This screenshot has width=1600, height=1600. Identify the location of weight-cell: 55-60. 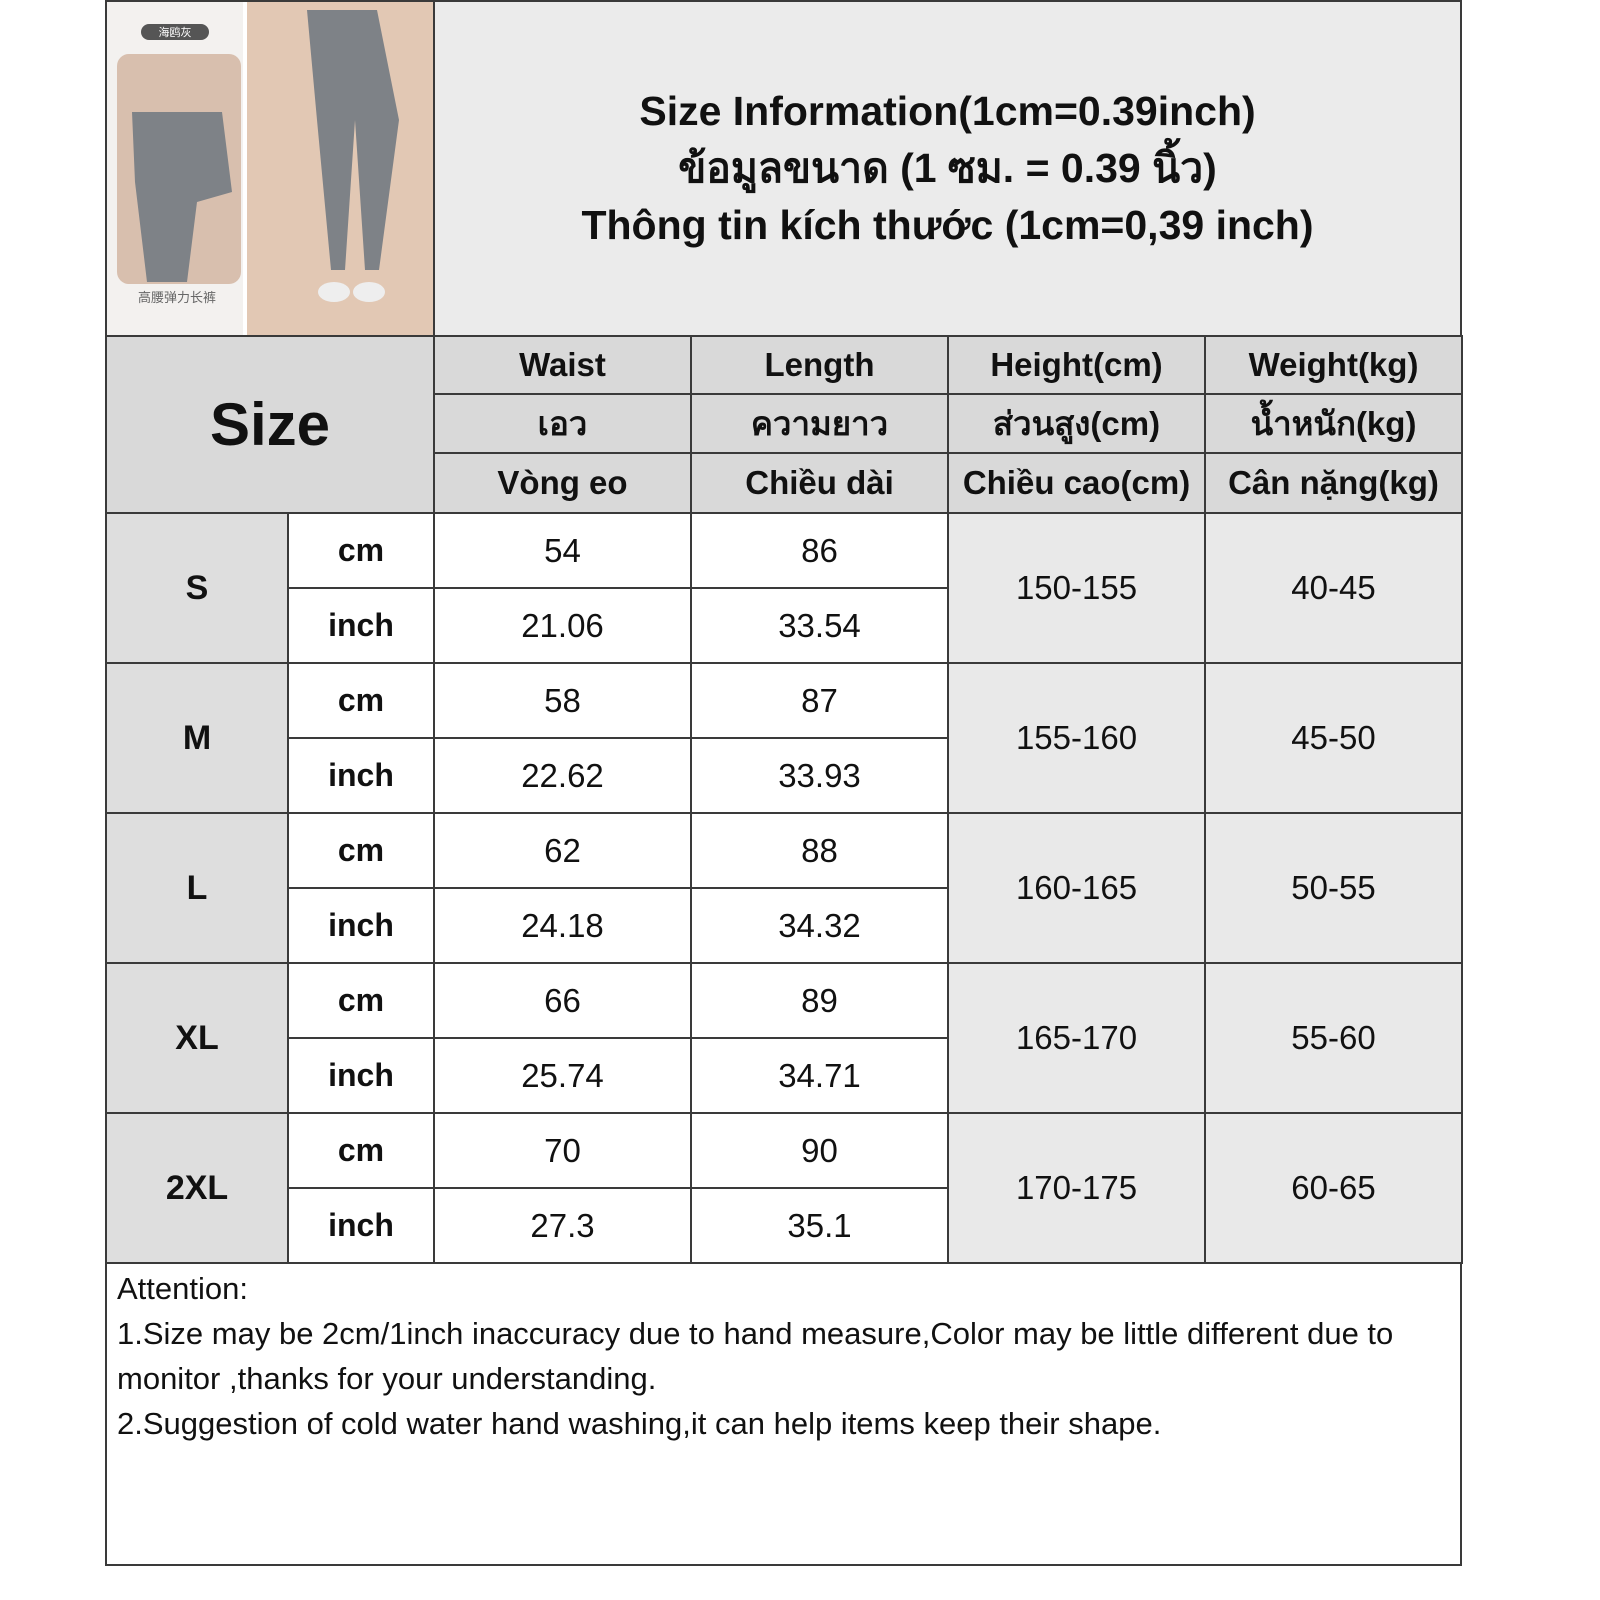
(1333, 1038).